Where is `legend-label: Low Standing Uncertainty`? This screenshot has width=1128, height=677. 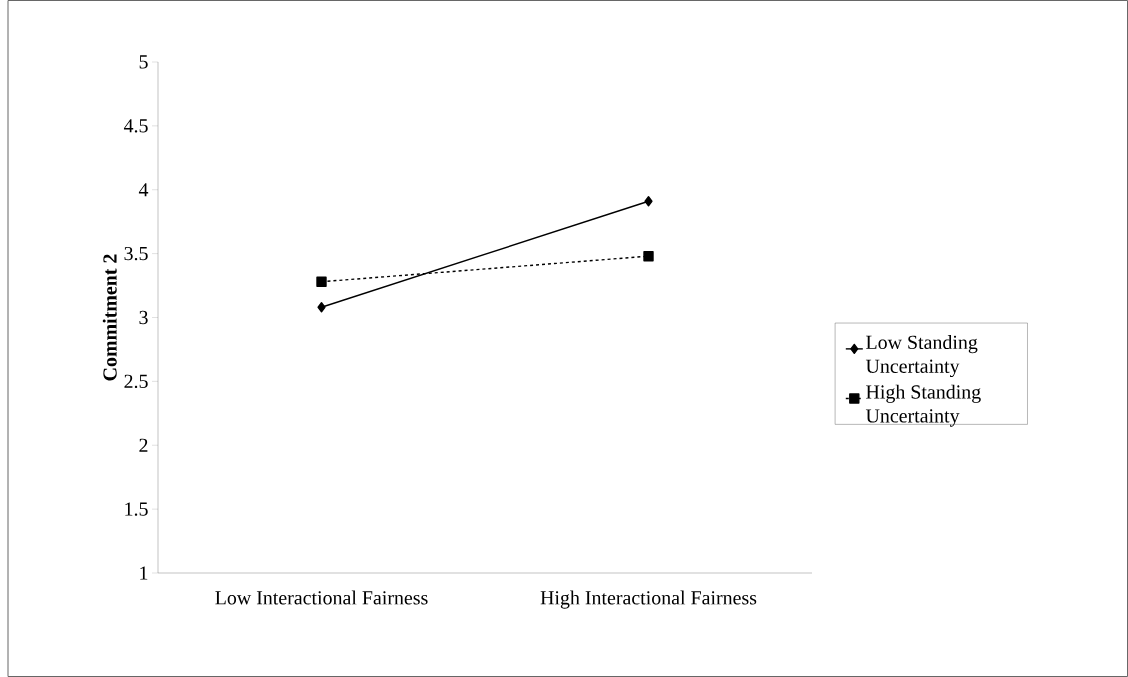 legend-label: Low Standing Uncertainty is located at coordinates (921, 356).